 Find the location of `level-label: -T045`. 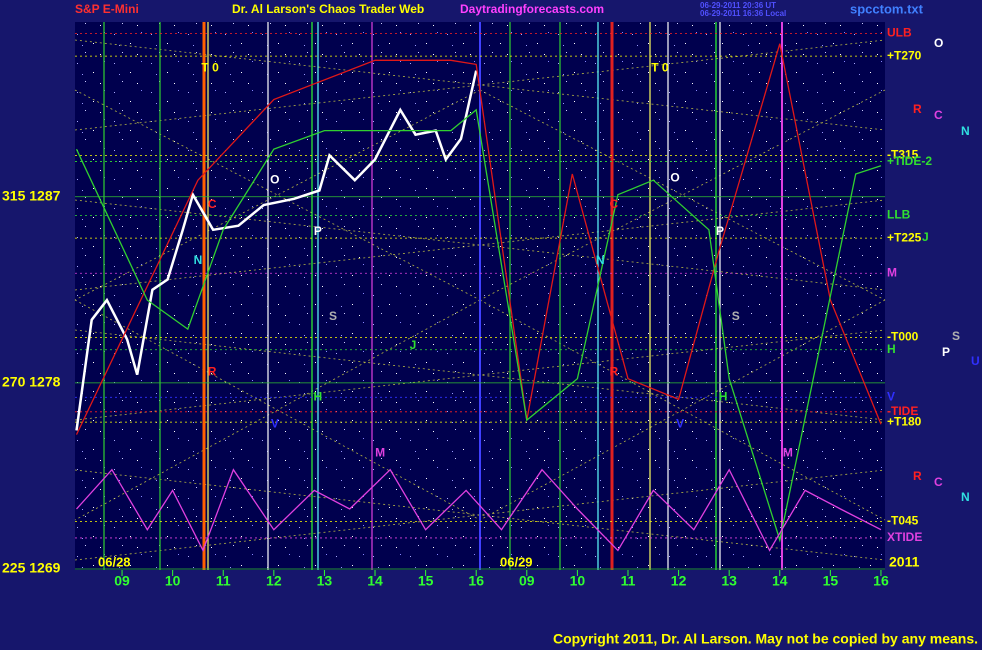

level-label: -T045 is located at coordinates (903, 521).